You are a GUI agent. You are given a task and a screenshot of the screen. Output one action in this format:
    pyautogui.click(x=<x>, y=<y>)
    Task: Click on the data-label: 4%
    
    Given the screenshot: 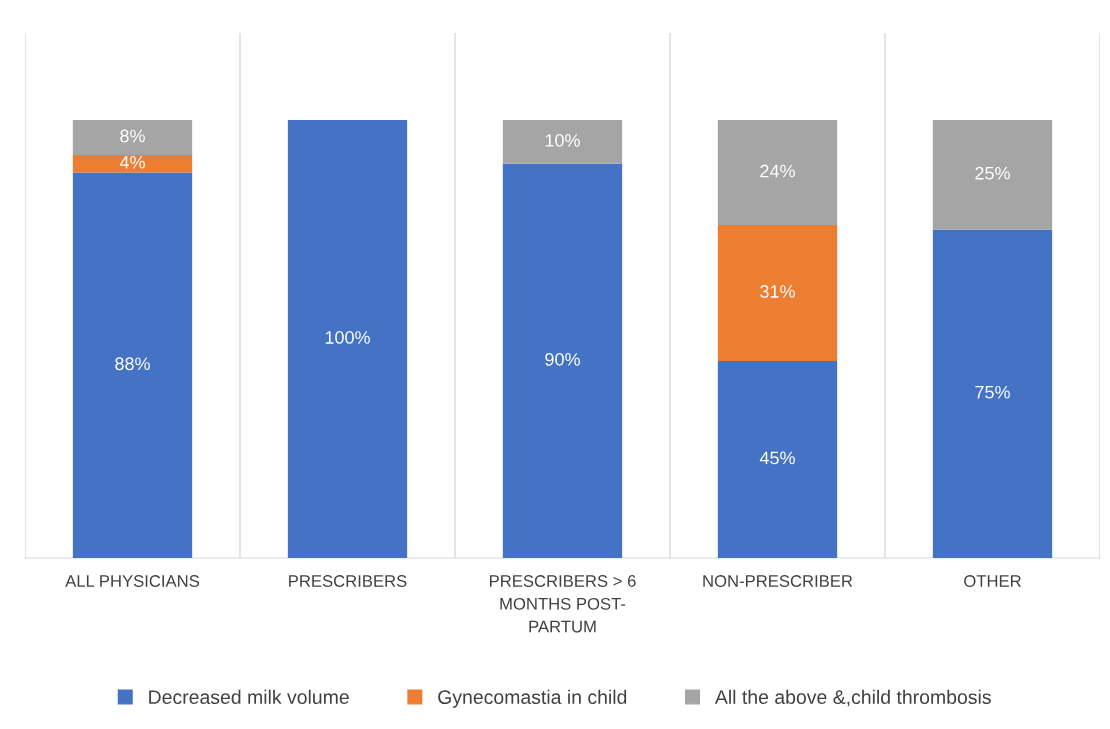 What is the action you would take?
    pyautogui.click(x=132, y=162)
    